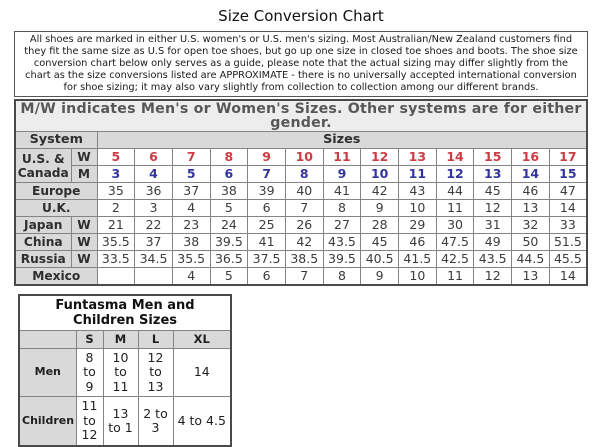 This screenshot has width=600, height=447. I want to click on size-value: 40.5, so click(379, 259).